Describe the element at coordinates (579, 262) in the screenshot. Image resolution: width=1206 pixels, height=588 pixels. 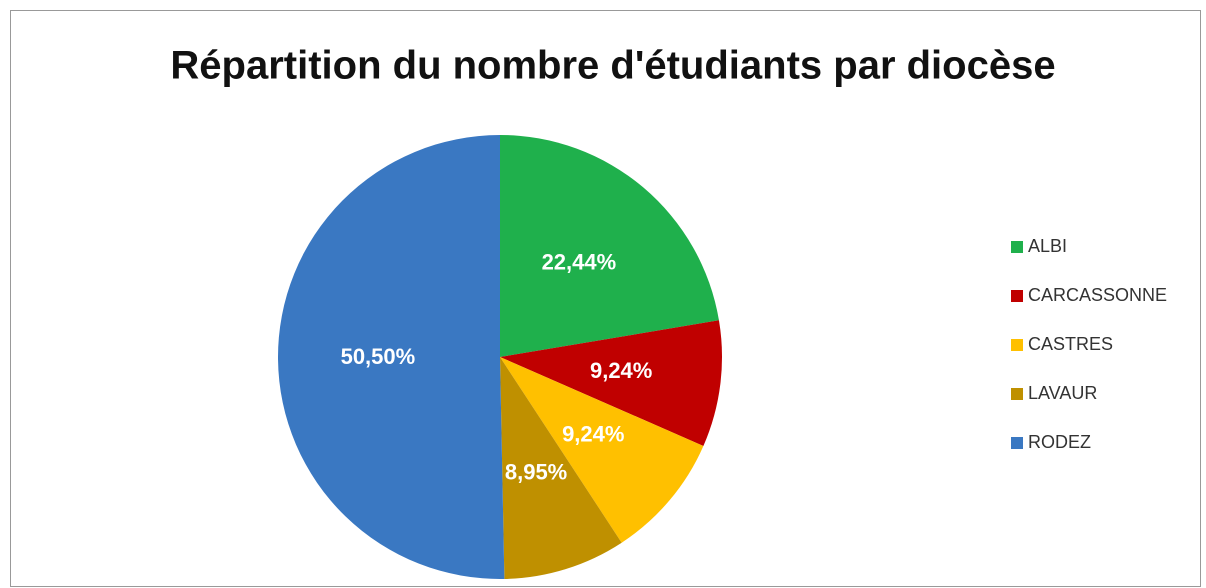
I see `data-label: 22,44%` at that location.